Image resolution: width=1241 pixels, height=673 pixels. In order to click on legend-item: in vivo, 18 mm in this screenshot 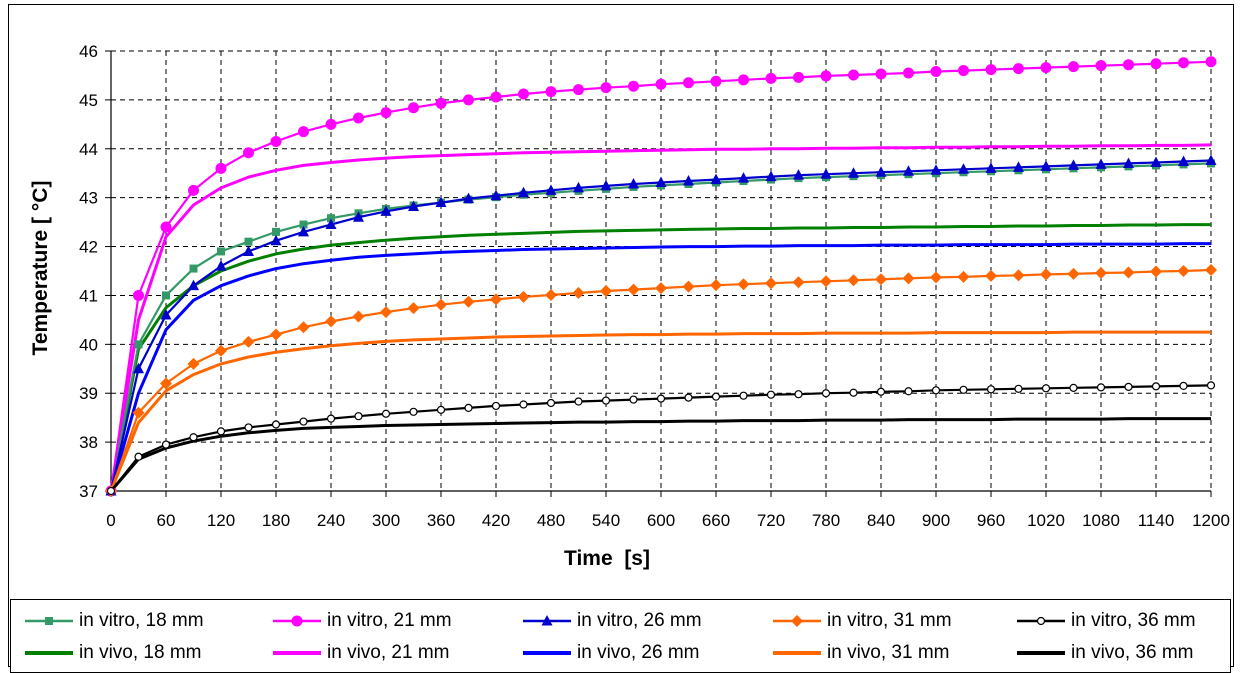, I will do `click(112, 653)`.